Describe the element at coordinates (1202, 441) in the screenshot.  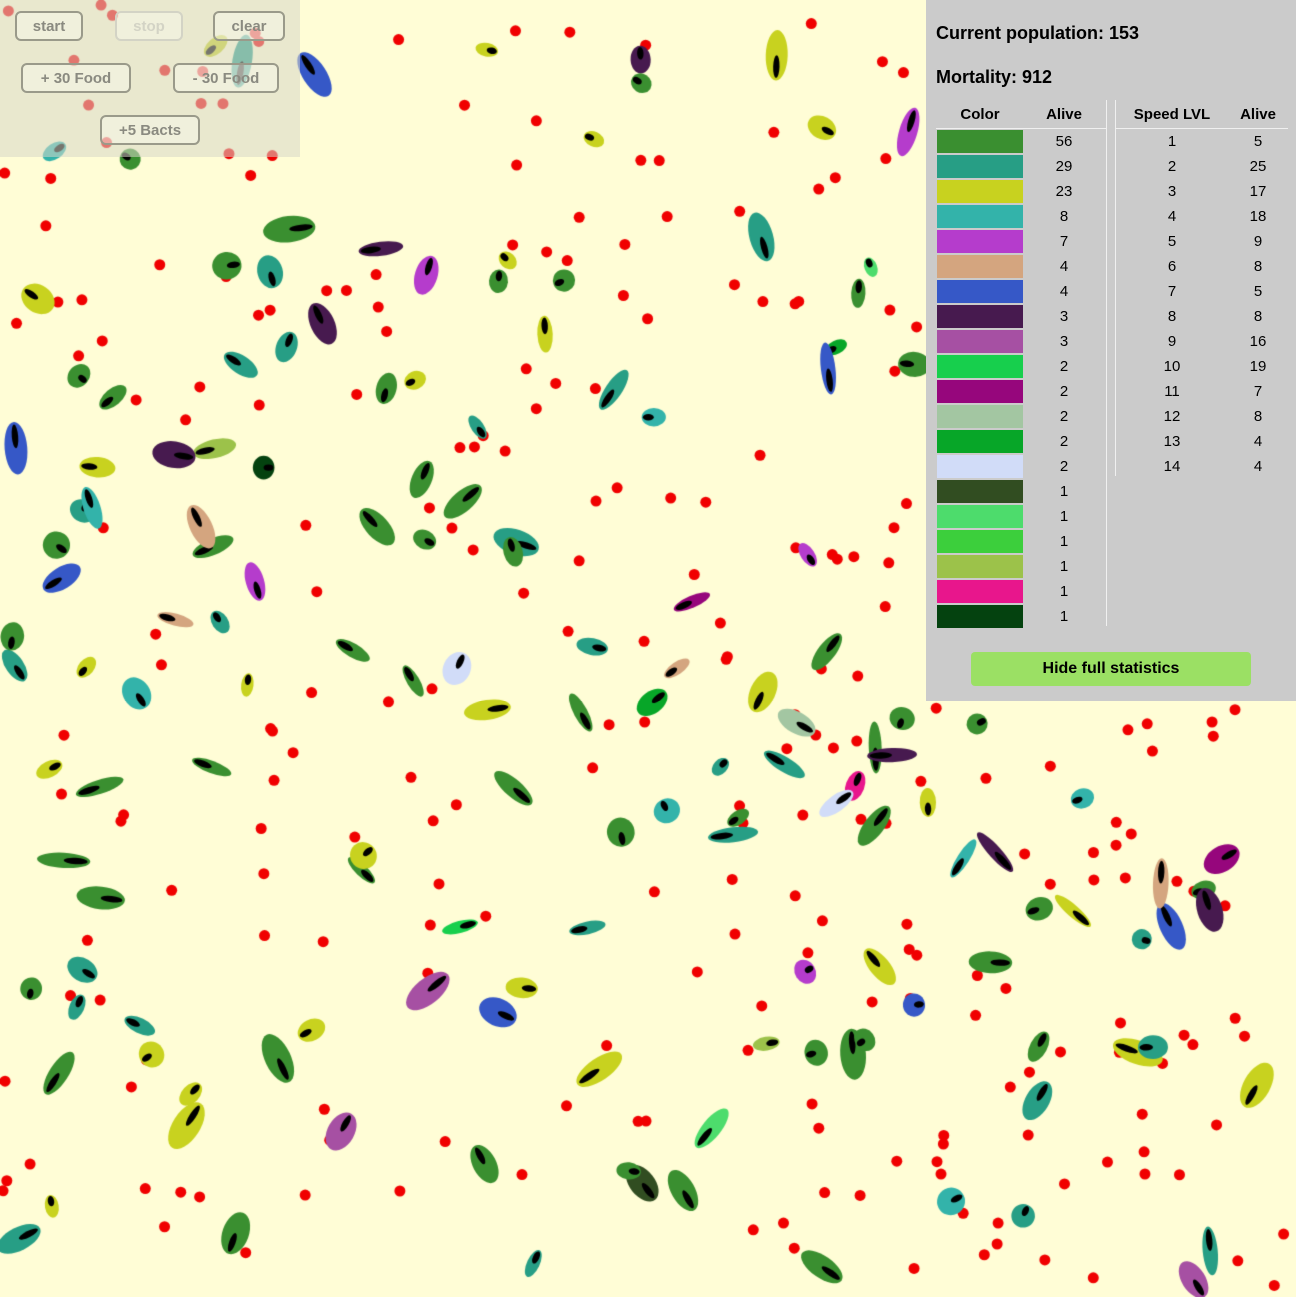
I see `speed-row: 13 4` at that location.